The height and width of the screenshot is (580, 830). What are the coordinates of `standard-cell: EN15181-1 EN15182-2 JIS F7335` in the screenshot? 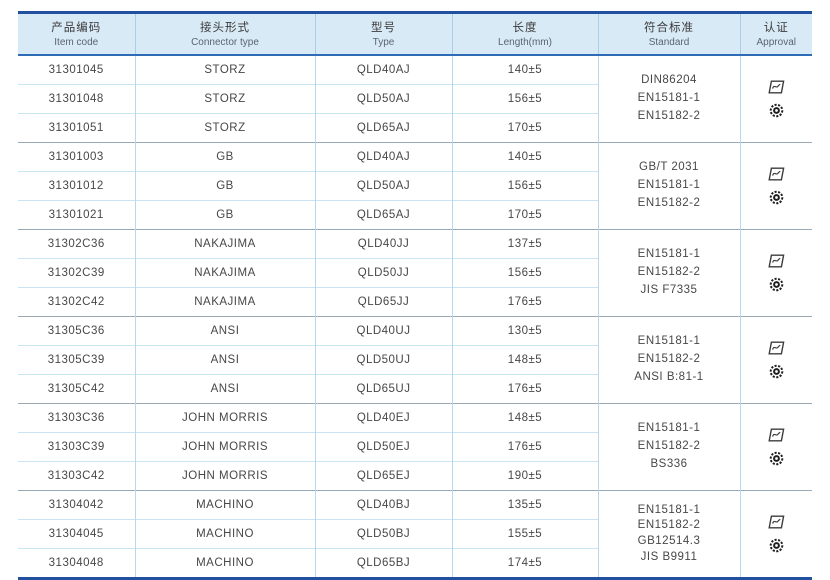 It's located at (668, 273).